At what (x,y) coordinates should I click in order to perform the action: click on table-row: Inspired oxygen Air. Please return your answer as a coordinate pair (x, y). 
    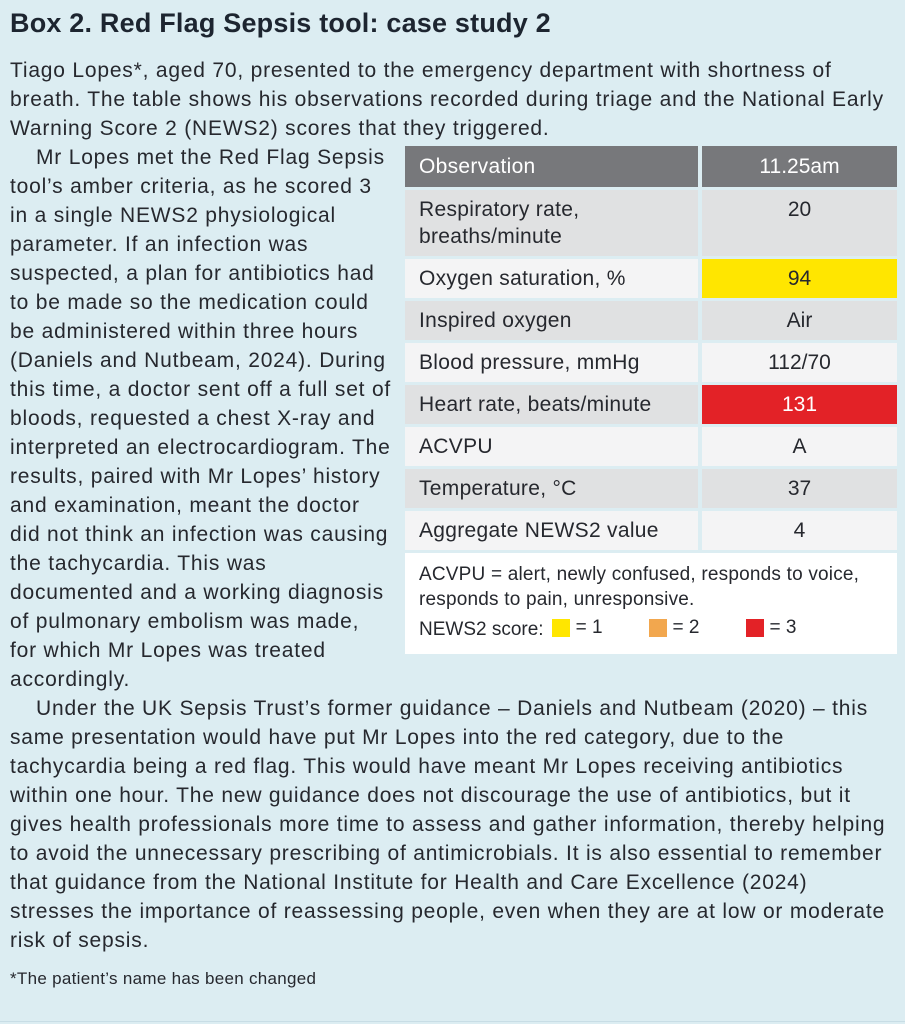
    Looking at the image, I should click on (651, 320).